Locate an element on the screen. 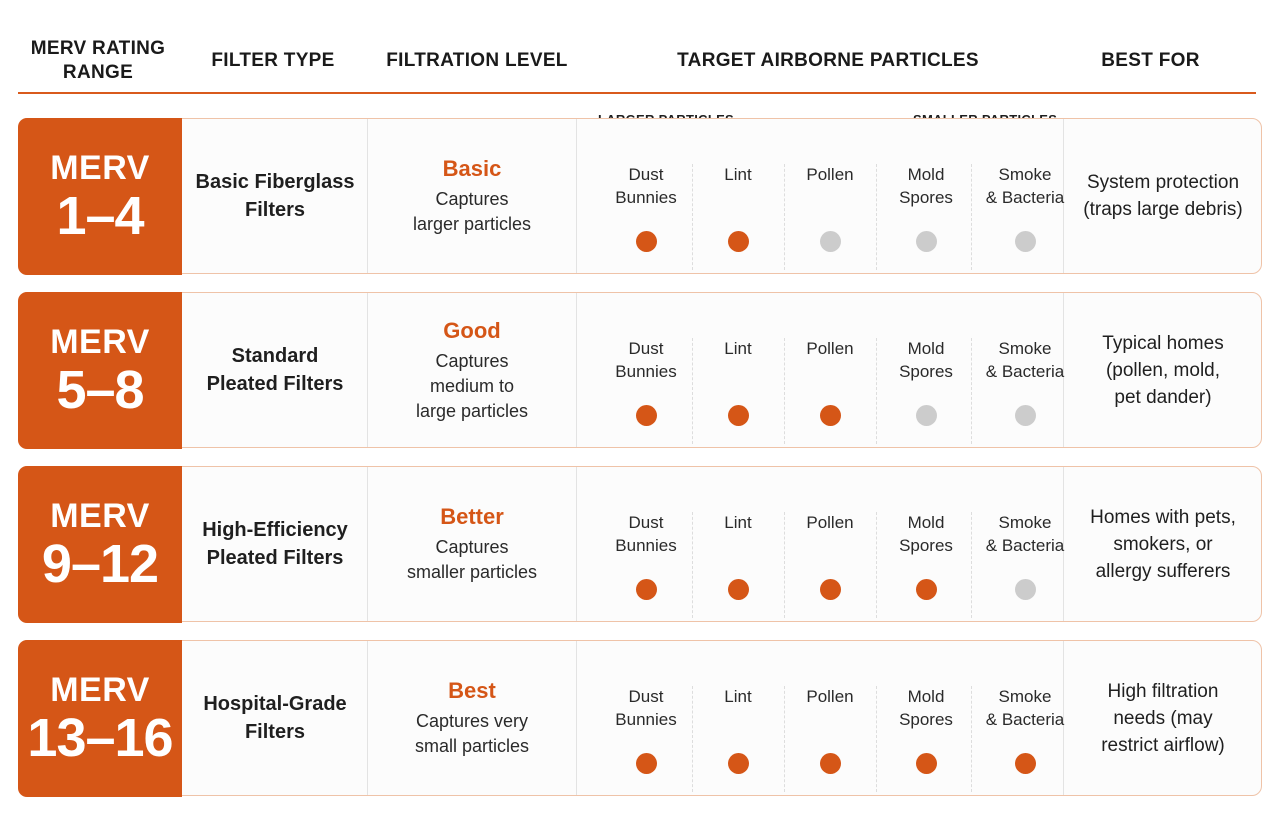 The height and width of the screenshot is (835, 1280). filtration-level: Better Captures smaller particles is located at coordinates (472, 544).